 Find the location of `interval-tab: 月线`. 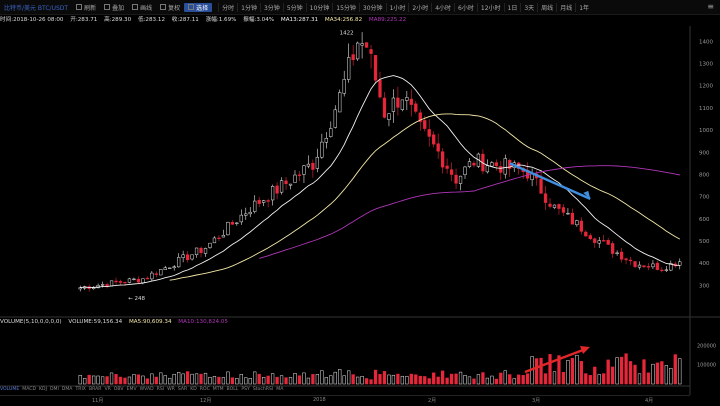

interval-tab: 月线 is located at coordinates (565, 7).